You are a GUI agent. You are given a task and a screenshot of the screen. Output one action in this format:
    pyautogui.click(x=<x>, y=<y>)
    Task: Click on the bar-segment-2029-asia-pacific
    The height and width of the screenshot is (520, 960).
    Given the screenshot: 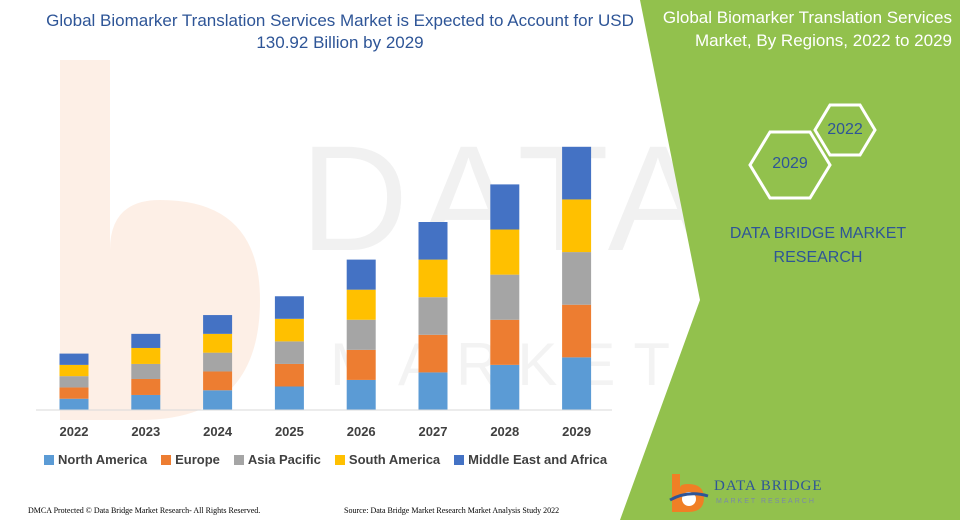 What is the action you would take?
    pyautogui.click(x=577, y=278)
    